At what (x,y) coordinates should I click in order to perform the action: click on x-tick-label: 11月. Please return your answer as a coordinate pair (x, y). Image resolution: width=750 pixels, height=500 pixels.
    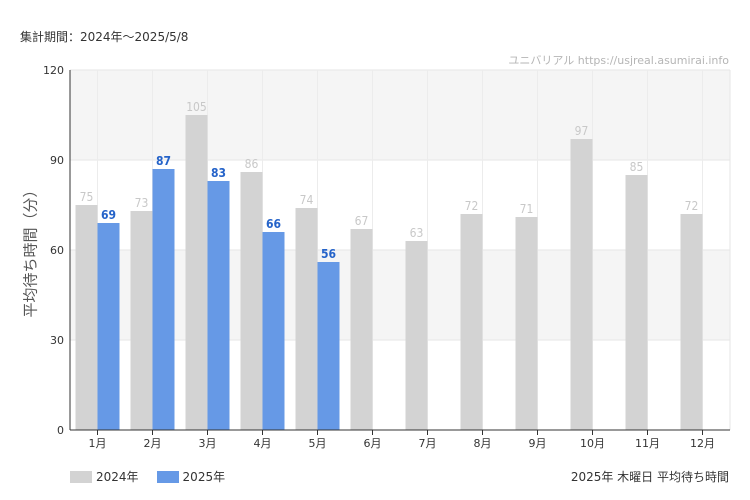
    Looking at the image, I should click on (647, 443).